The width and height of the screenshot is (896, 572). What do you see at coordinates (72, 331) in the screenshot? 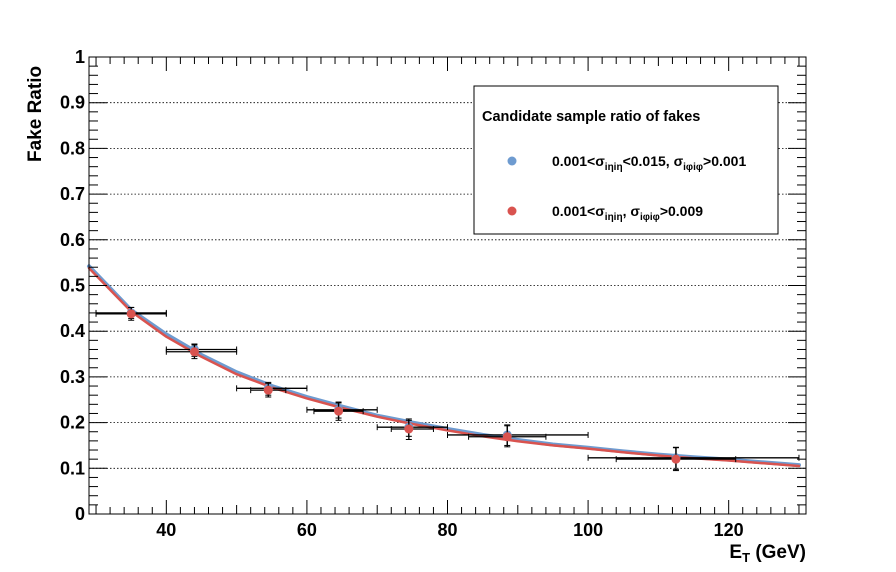
I see `y-tick-label: 0.4` at bounding box center [72, 331].